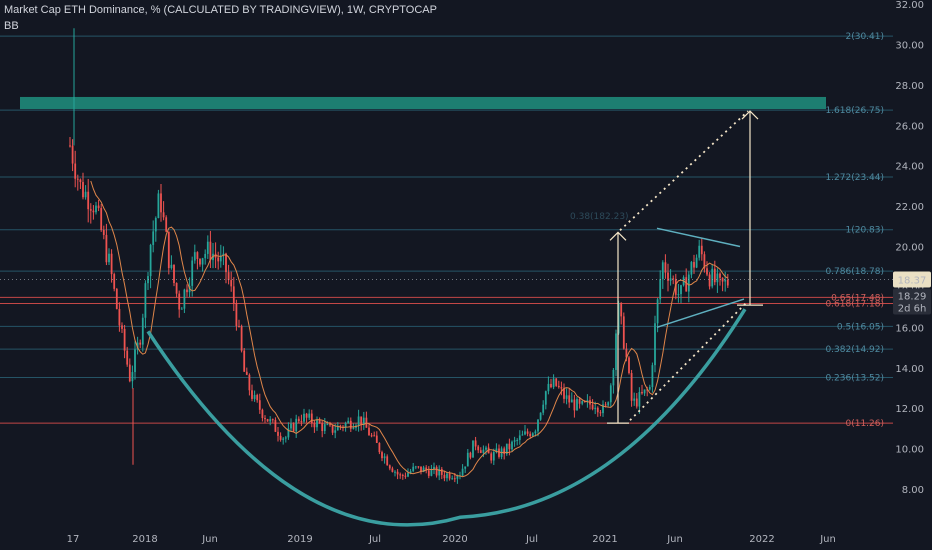 The height and width of the screenshot is (550, 932). What do you see at coordinates (599, 217) in the screenshot?
I see `faint-label: 0.38(182.23)` at bounding box center [599, 217].